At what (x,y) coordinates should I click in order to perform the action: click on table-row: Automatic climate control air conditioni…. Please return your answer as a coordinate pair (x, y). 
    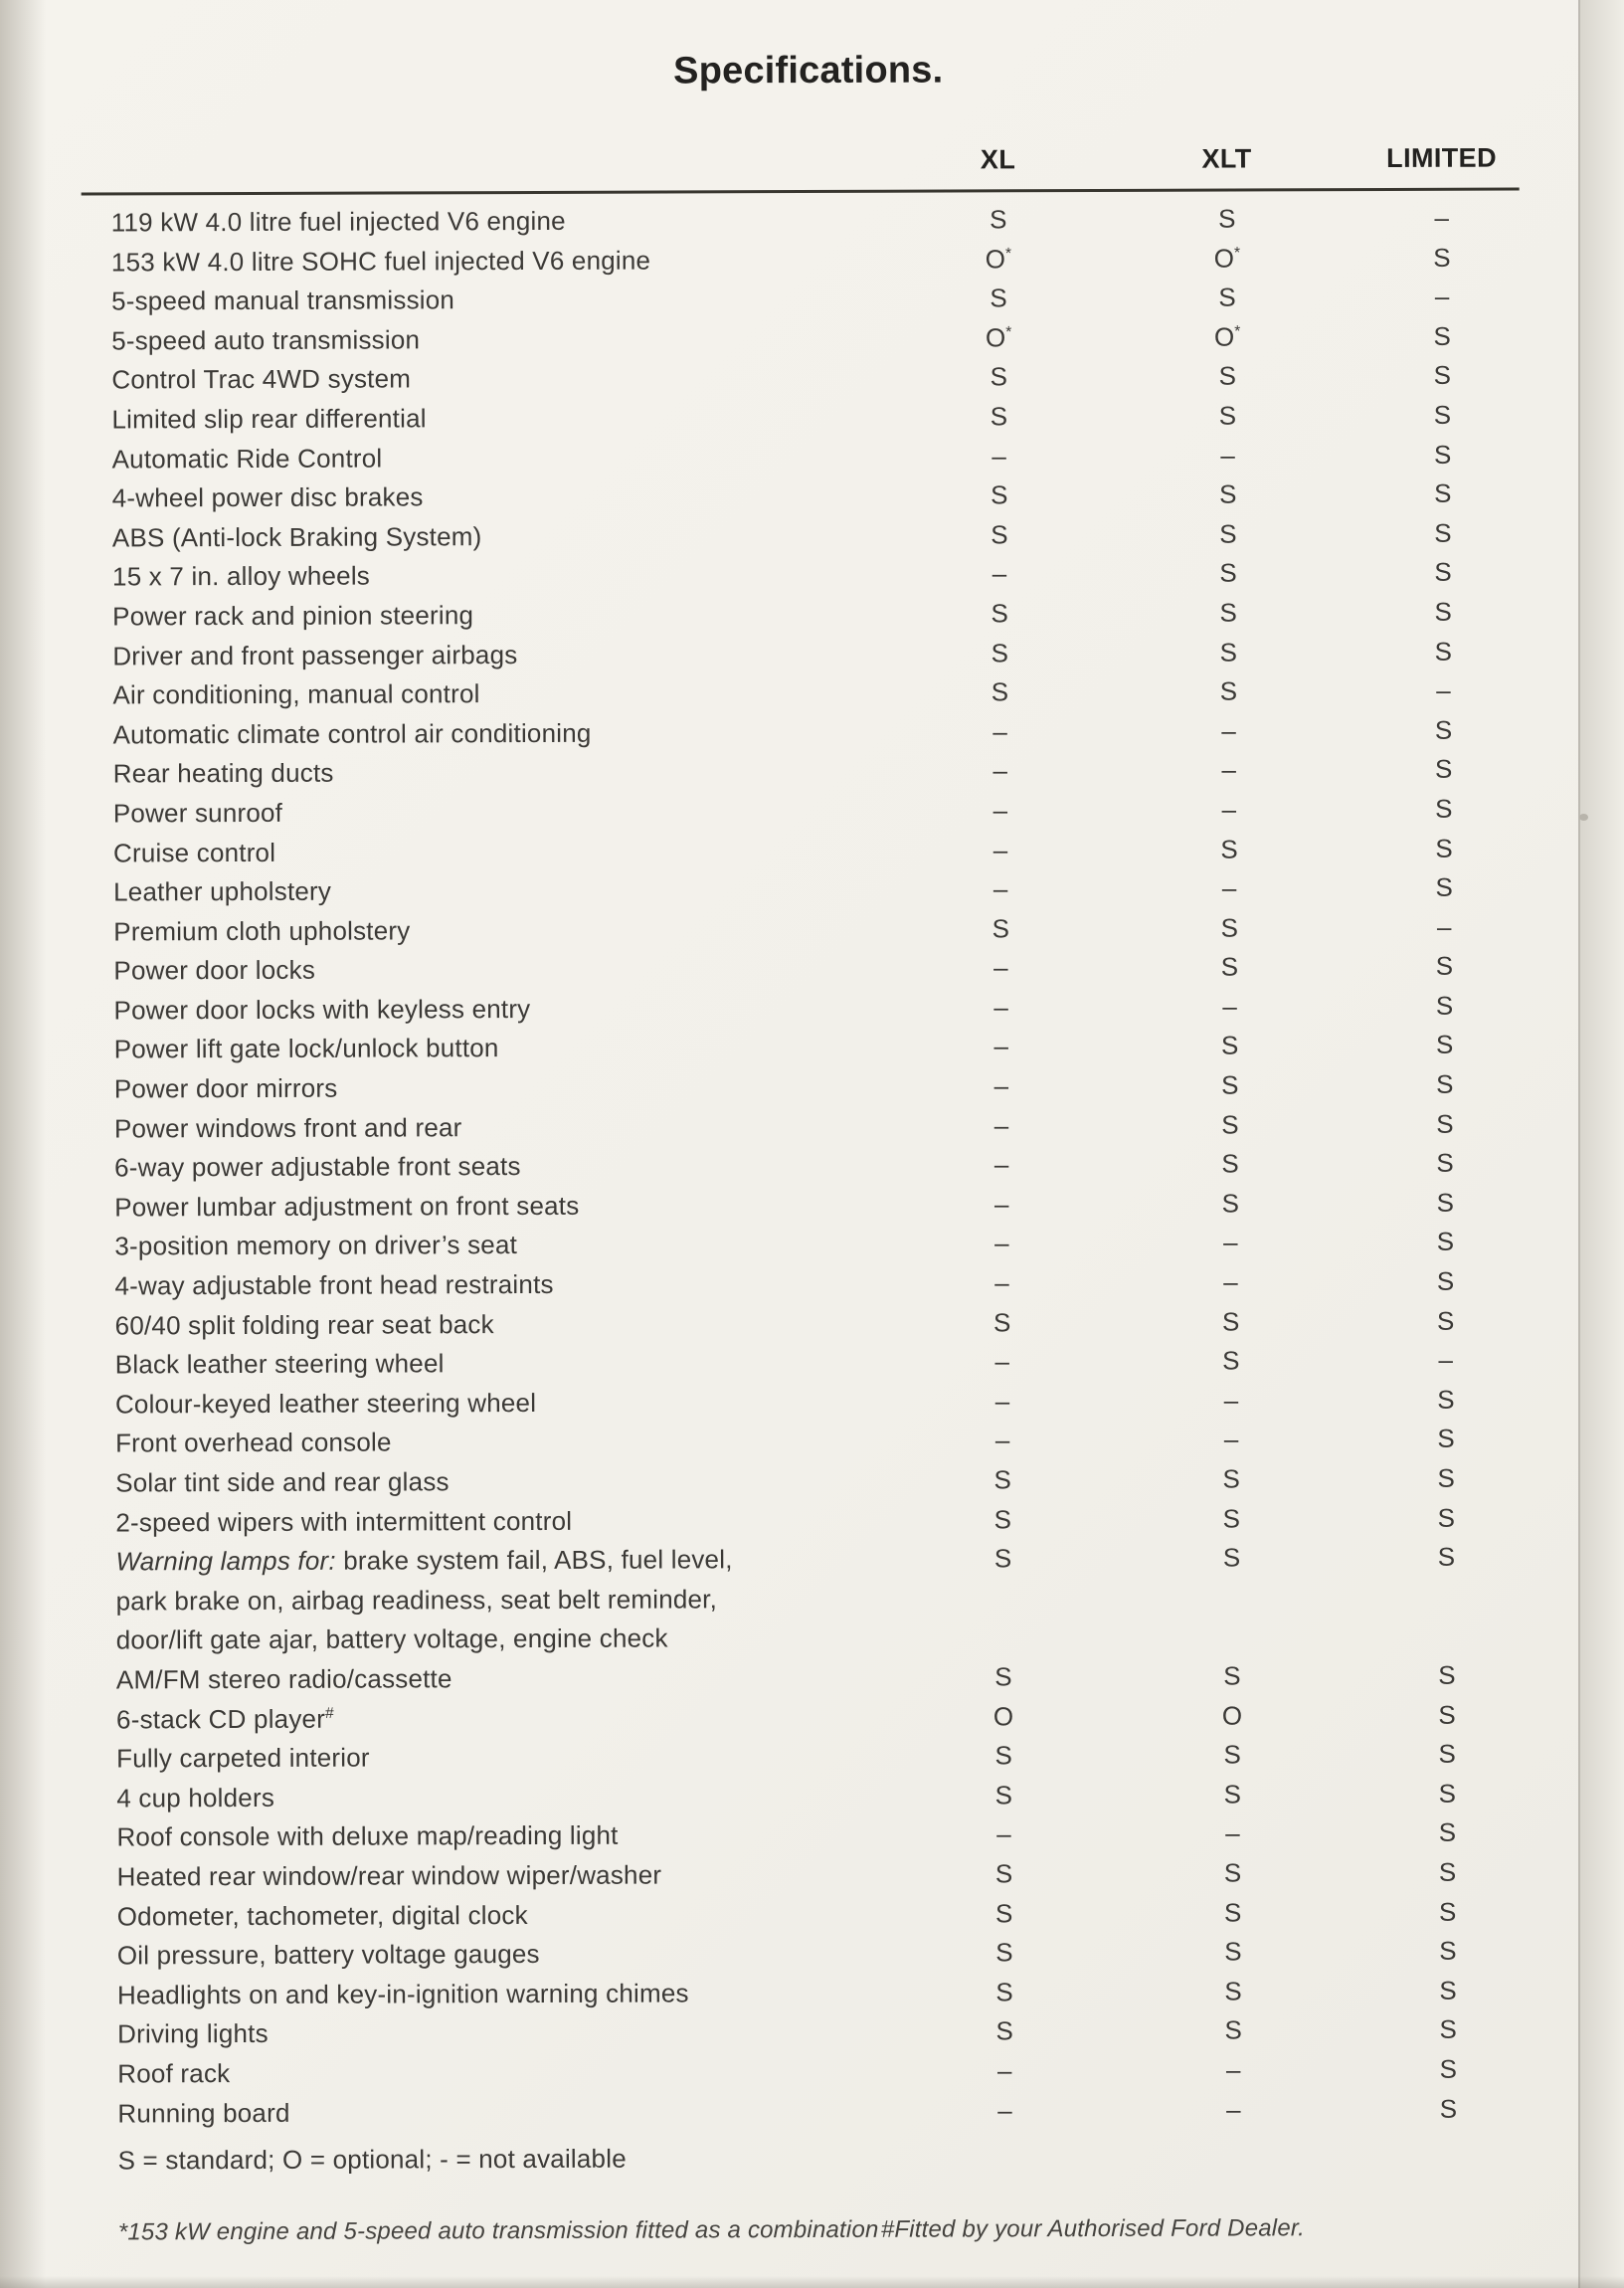
    Looking at the image, I should click on (811, 732).